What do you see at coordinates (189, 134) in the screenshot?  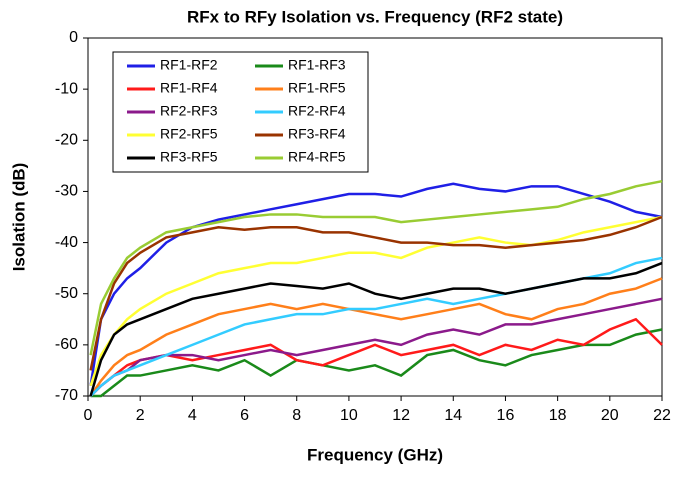 I see `legend-label: RF2-RF5` at bounding box center [189, 134].